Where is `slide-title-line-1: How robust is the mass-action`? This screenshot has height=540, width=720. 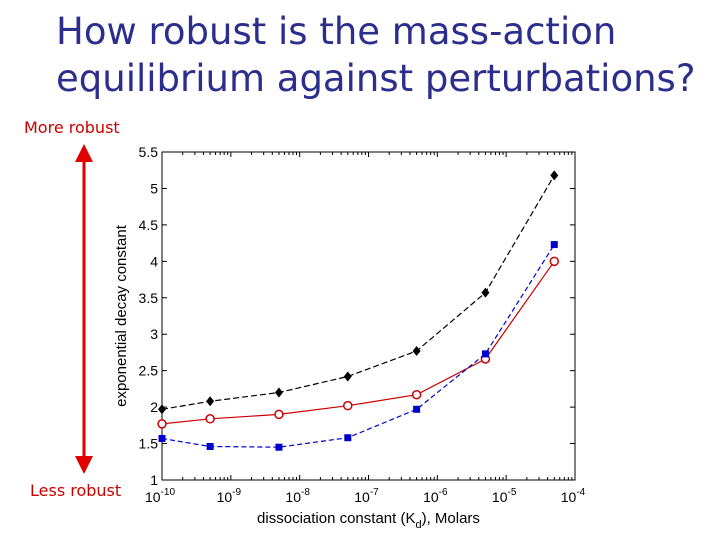 slide-title-line-1: How robust is the mass-action is located at coordinates (336, 31).